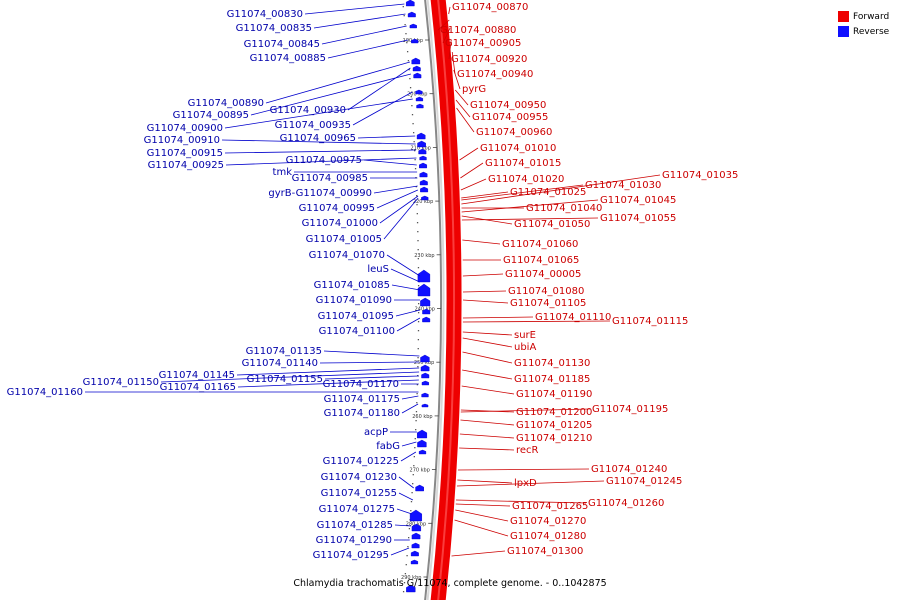 This screenshot has width=900, height=600. Describe the element at coordinates (518, 148) in the screenshot. I see `forward-gene-label: G11074_01010` at that location.